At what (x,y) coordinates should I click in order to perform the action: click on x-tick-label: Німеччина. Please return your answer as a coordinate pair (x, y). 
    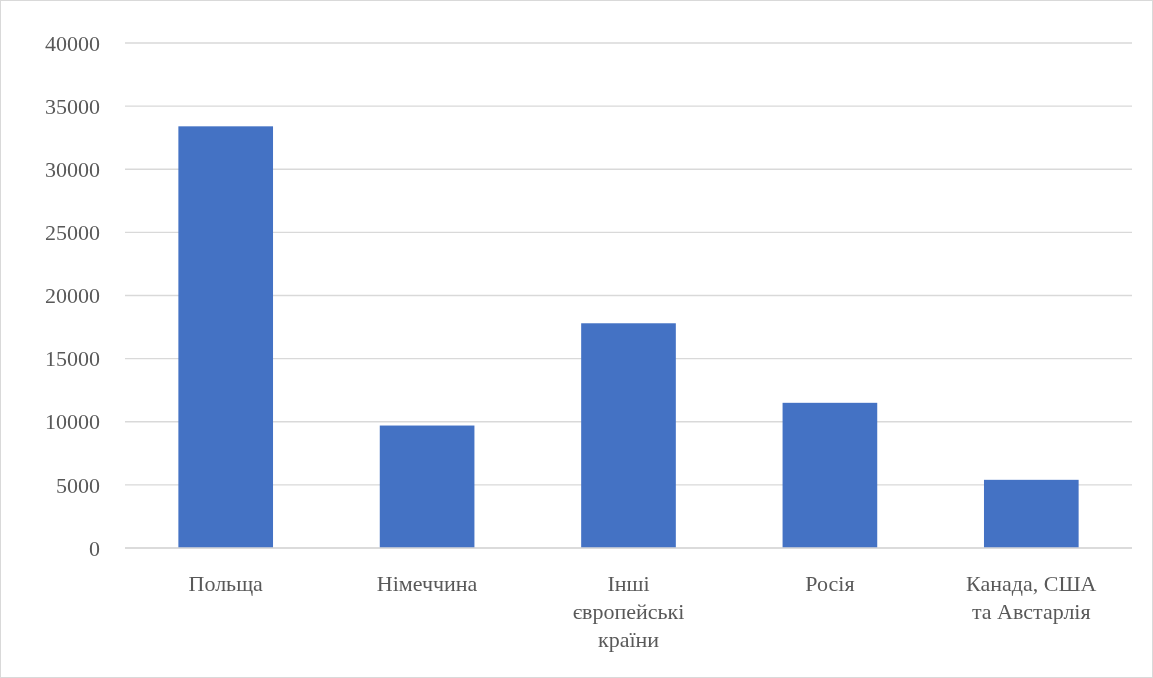
    Looking at the image, I should click on (427, 583).